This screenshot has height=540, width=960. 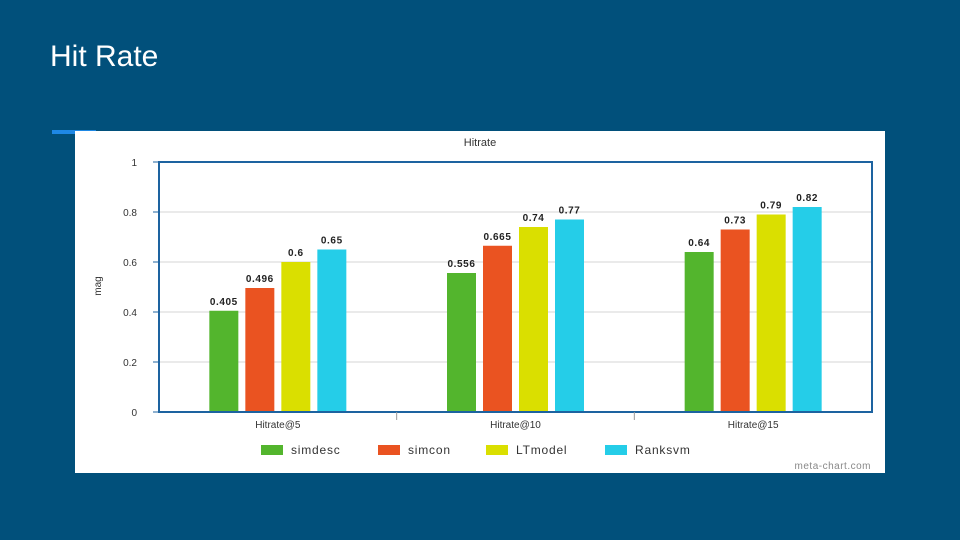 What do you see at coordinates (130, 263) in the screenshot?
I see `y-tick-label: 0.6` at bounding box center [130, 263].